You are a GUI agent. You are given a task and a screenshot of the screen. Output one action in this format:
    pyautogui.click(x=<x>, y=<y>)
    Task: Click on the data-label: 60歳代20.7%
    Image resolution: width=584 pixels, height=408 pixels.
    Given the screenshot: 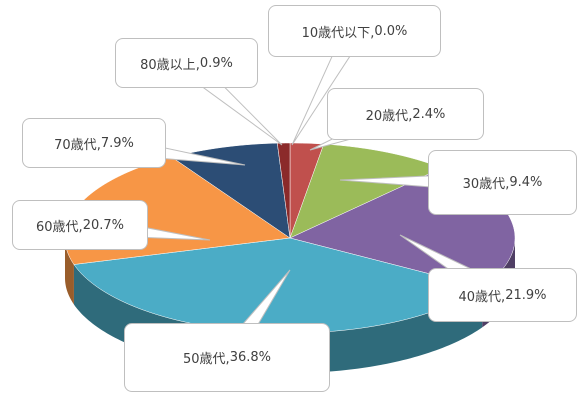 What is the action you would take?
    pyautogui.click(x=80, y=225)
    